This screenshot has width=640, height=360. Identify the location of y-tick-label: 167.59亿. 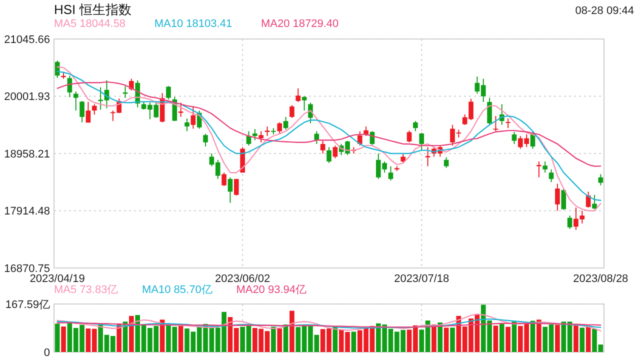
(27, 304).